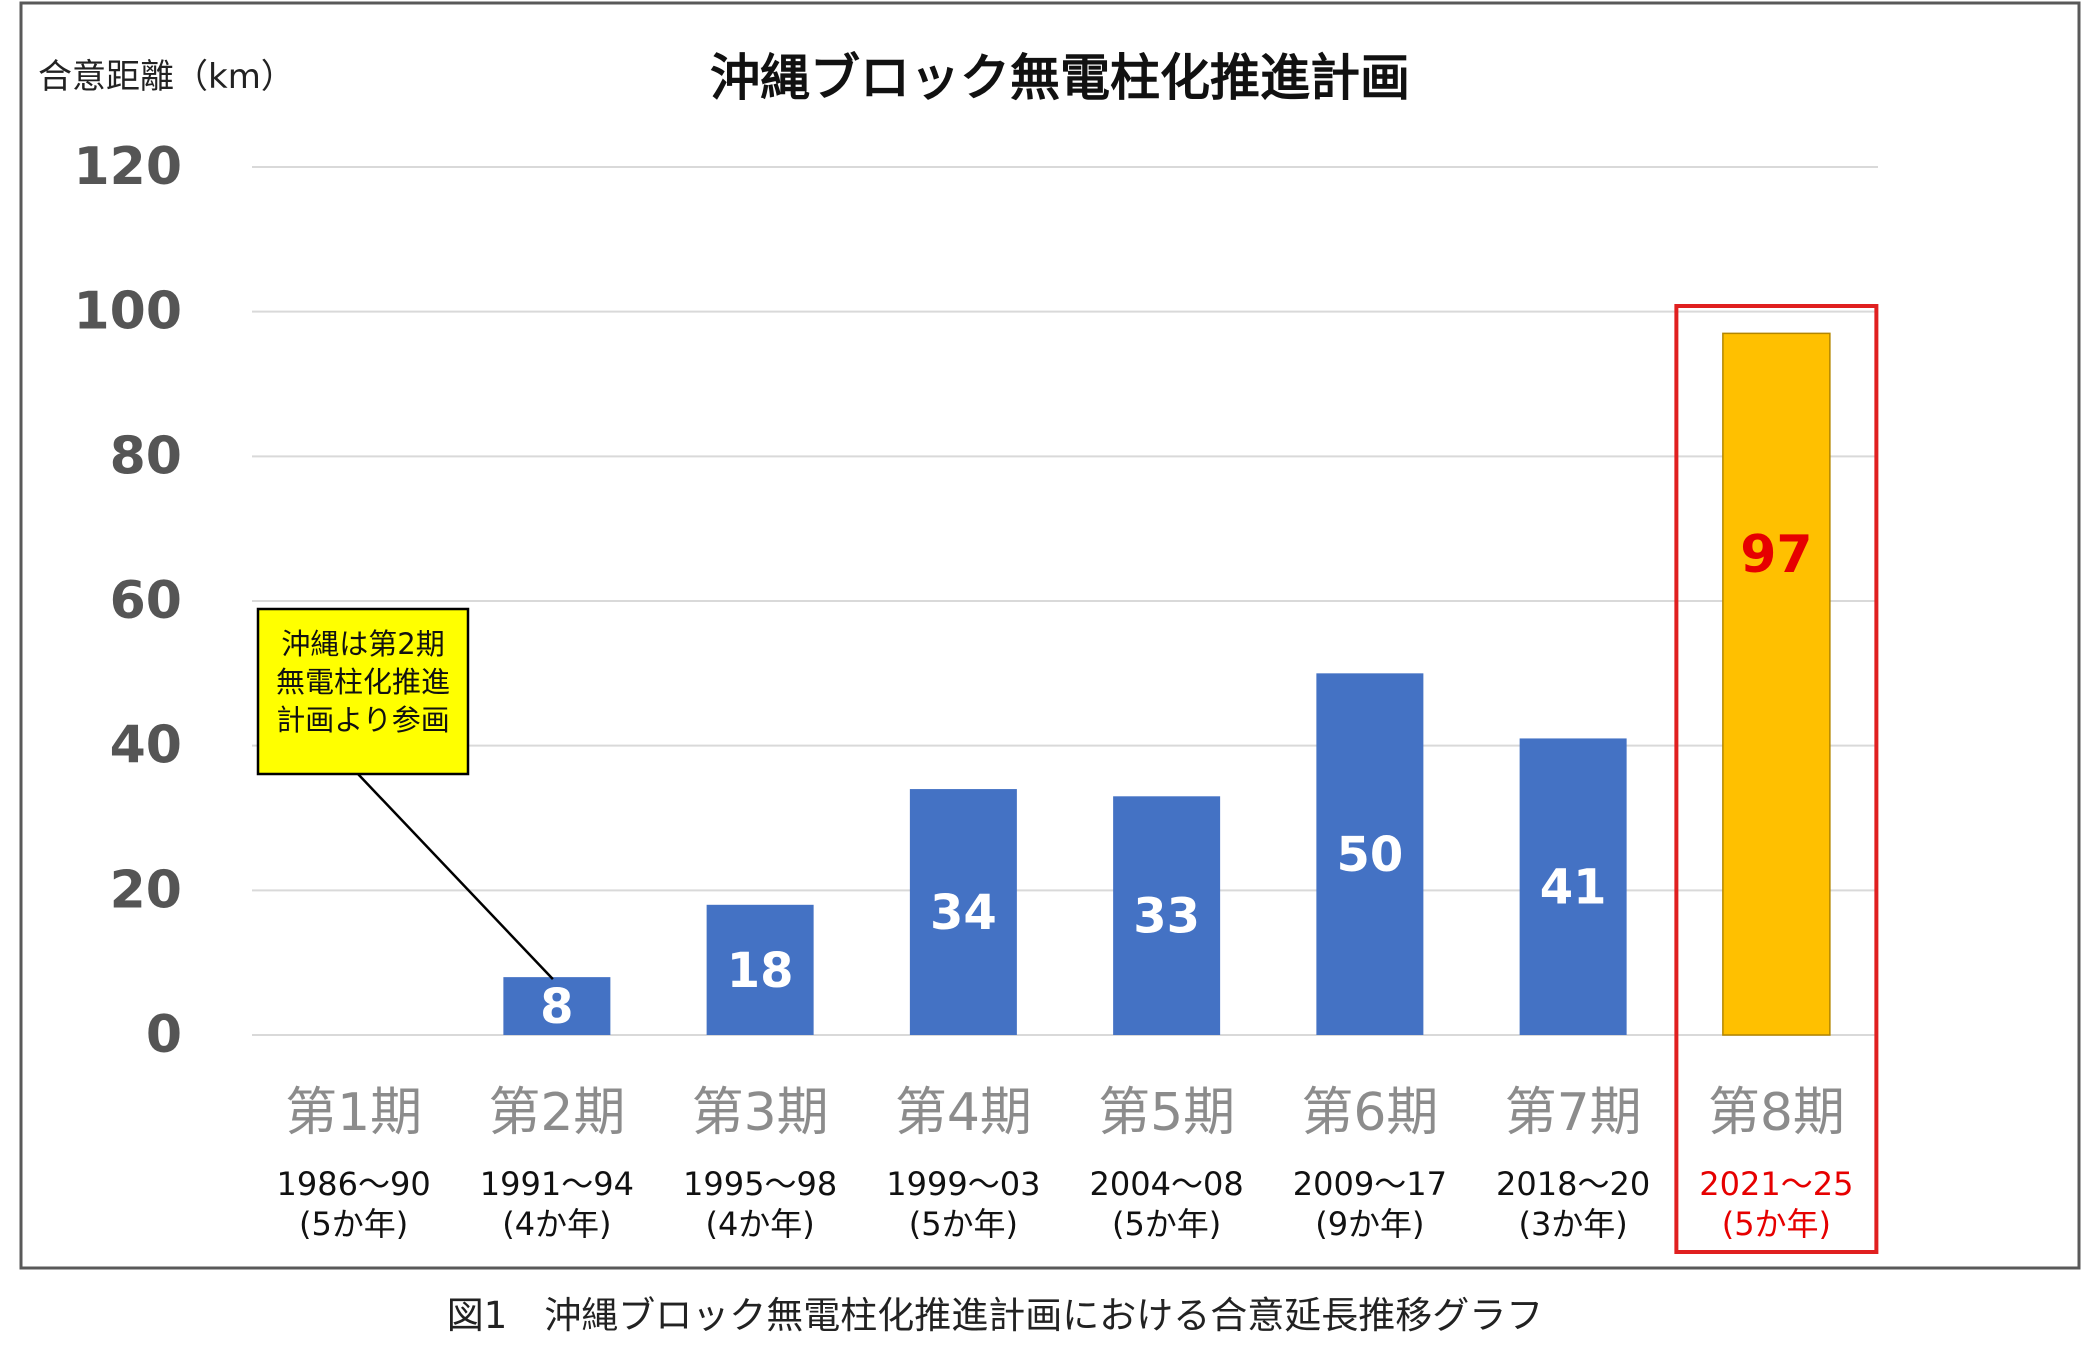  What do you see at coordinates (1776, 1113) in the screenshot?
I see `x-category-label: 第8期` at bounding box center [1776, 1113].